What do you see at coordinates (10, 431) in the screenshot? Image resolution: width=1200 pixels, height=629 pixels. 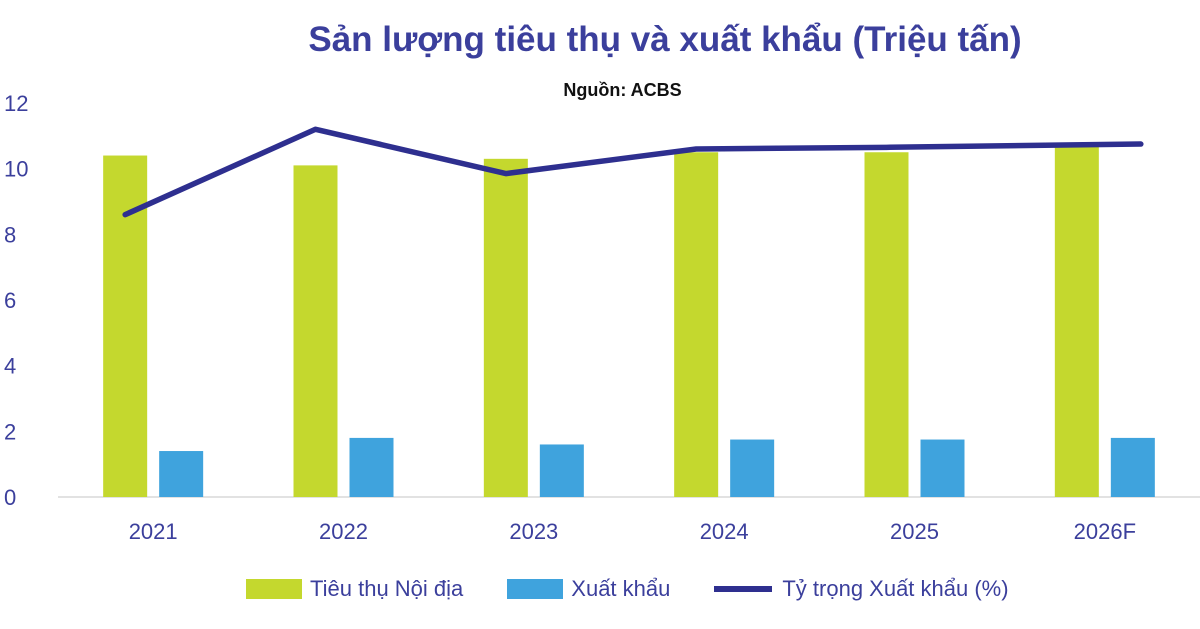 I see `y-tick-label: 2` at bounding box center [10, 431].